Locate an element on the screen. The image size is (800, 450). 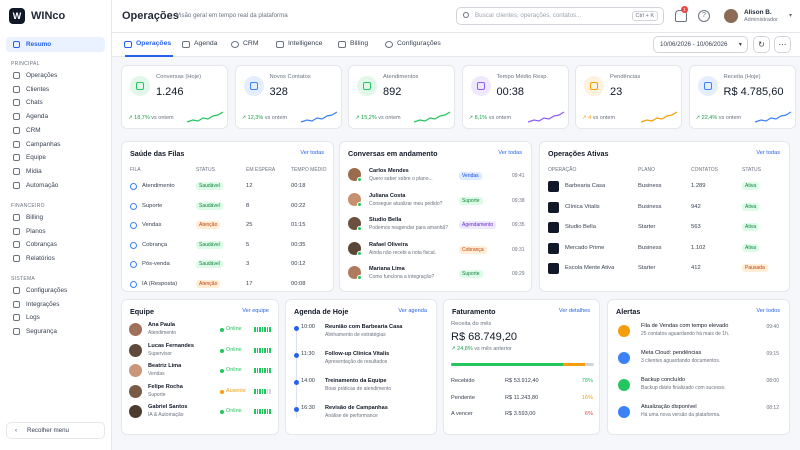
table-row: IA (Resposta) Atenção 17 00:08 is located at coordinates (228, 285).